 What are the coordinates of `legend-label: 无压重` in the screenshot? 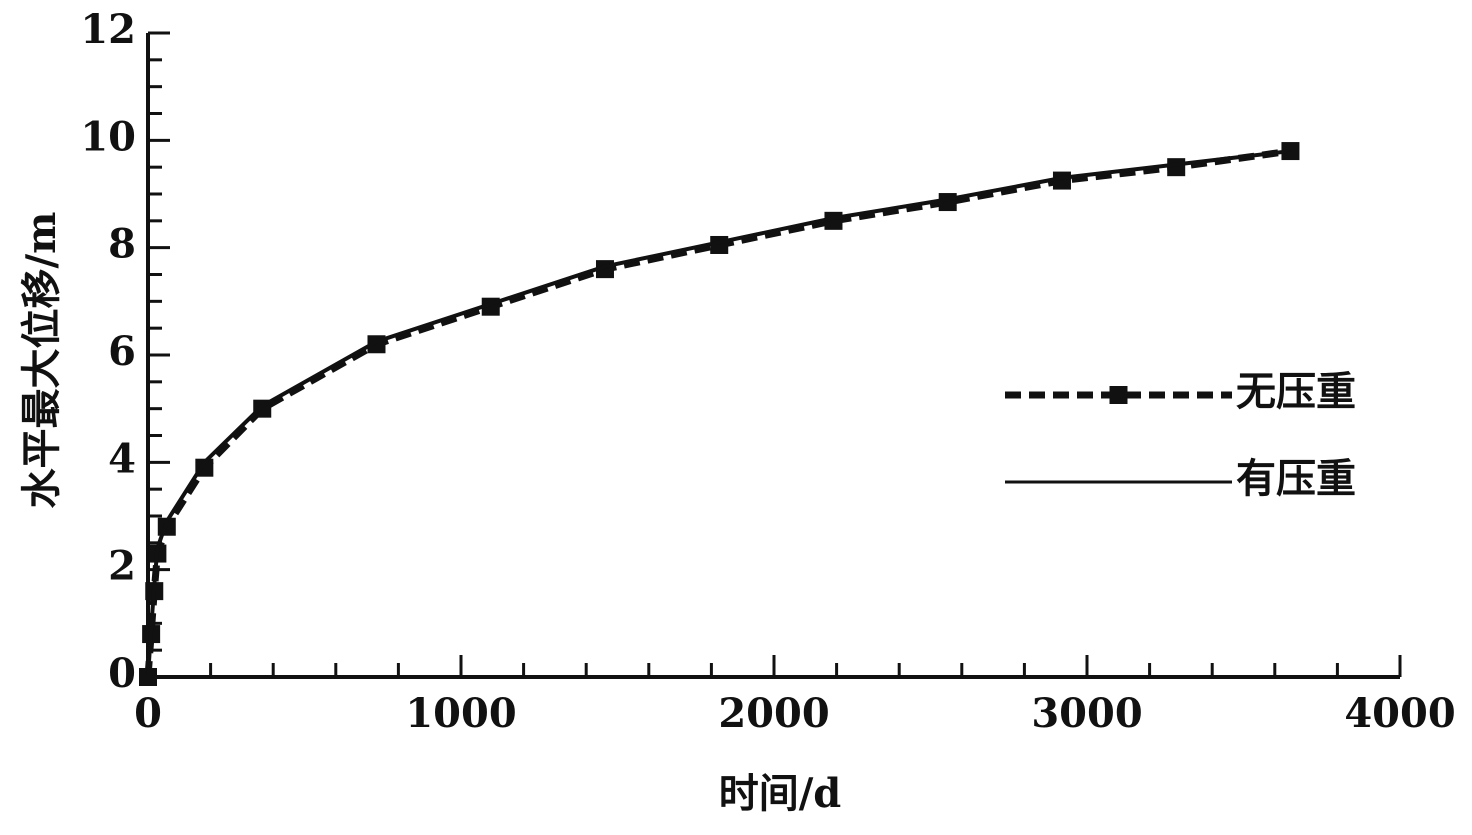 It's located at (1296, 391).